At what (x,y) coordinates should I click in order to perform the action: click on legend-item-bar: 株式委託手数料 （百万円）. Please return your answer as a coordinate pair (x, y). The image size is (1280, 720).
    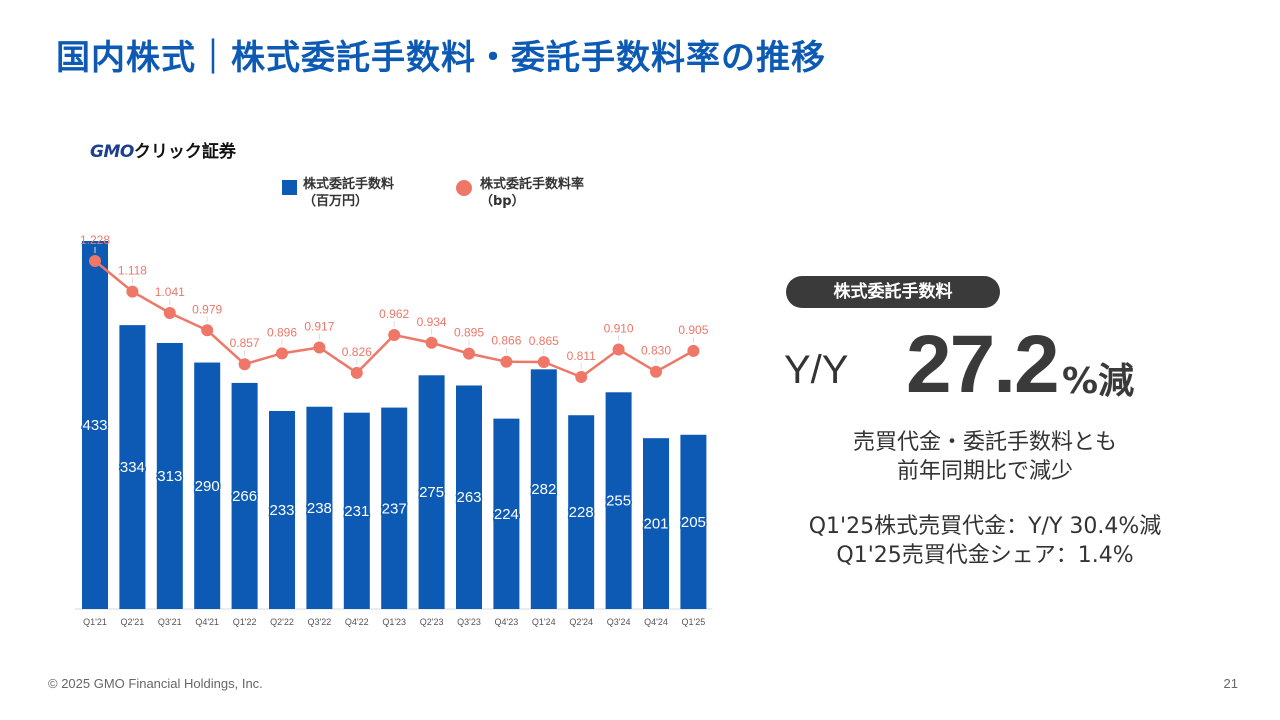
    Looking at the image, I should click on (338, 193).